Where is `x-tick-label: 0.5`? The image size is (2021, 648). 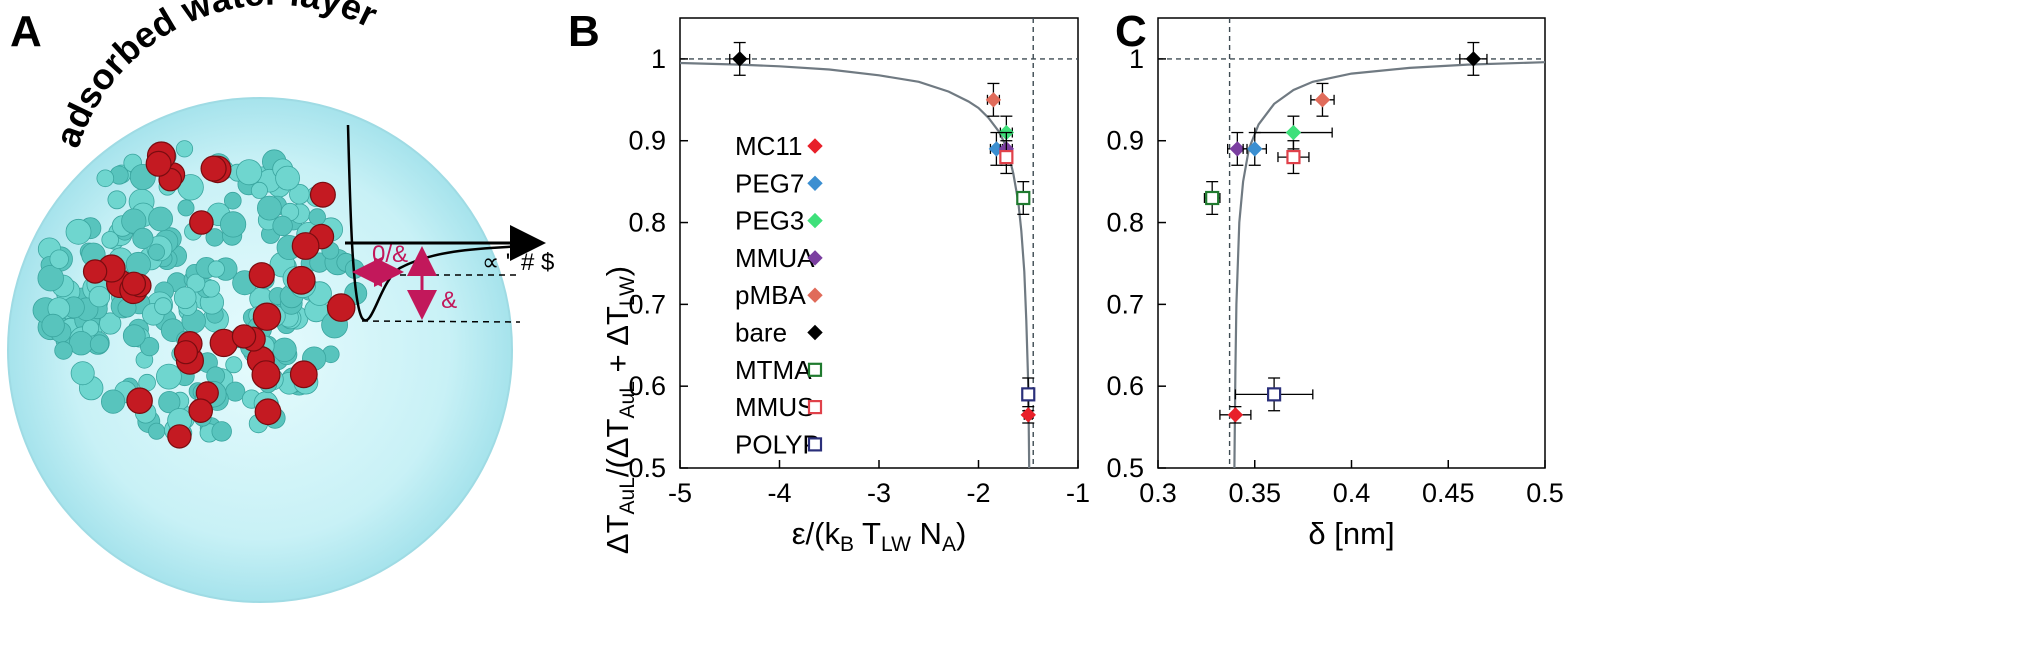 x-tick-label: 0.5 is located at coordinates (1545, 493).